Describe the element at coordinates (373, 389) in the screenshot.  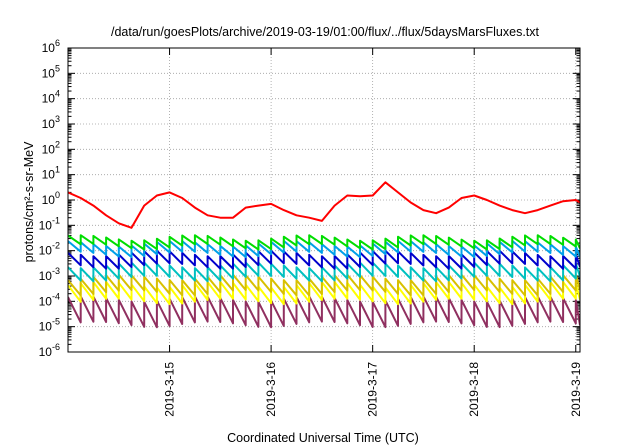
I see `x-tick-label: 2019-3-17` at that location.